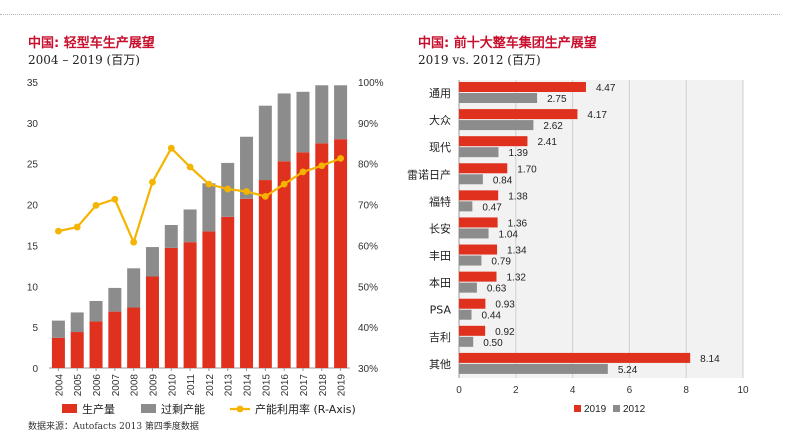 Image resolution: width=800 pixels, height=433 pixels. I want to click on data-label-2019: 1.70, so click(527, 169).